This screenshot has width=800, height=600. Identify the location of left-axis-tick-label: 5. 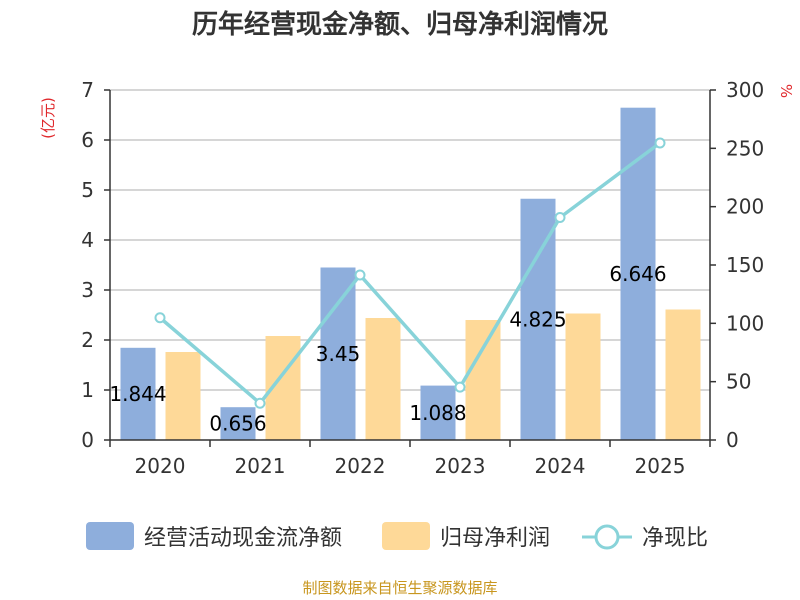
(87, 190).